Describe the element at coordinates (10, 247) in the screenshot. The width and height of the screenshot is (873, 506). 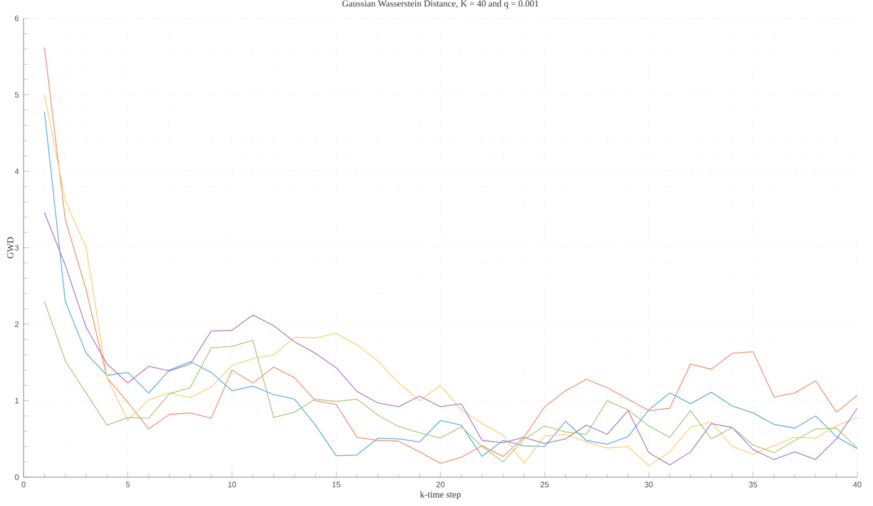
I see `y-axis-title: GWD` at that location.